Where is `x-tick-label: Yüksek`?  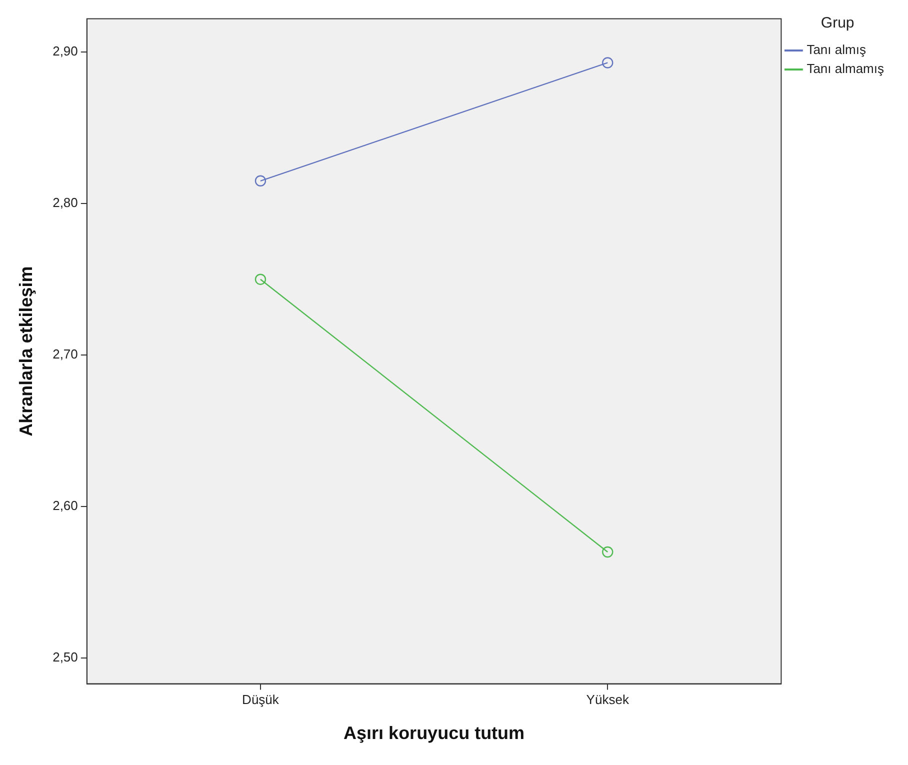 x-tick-label: Yüksek is located at coordinates (608, 700).